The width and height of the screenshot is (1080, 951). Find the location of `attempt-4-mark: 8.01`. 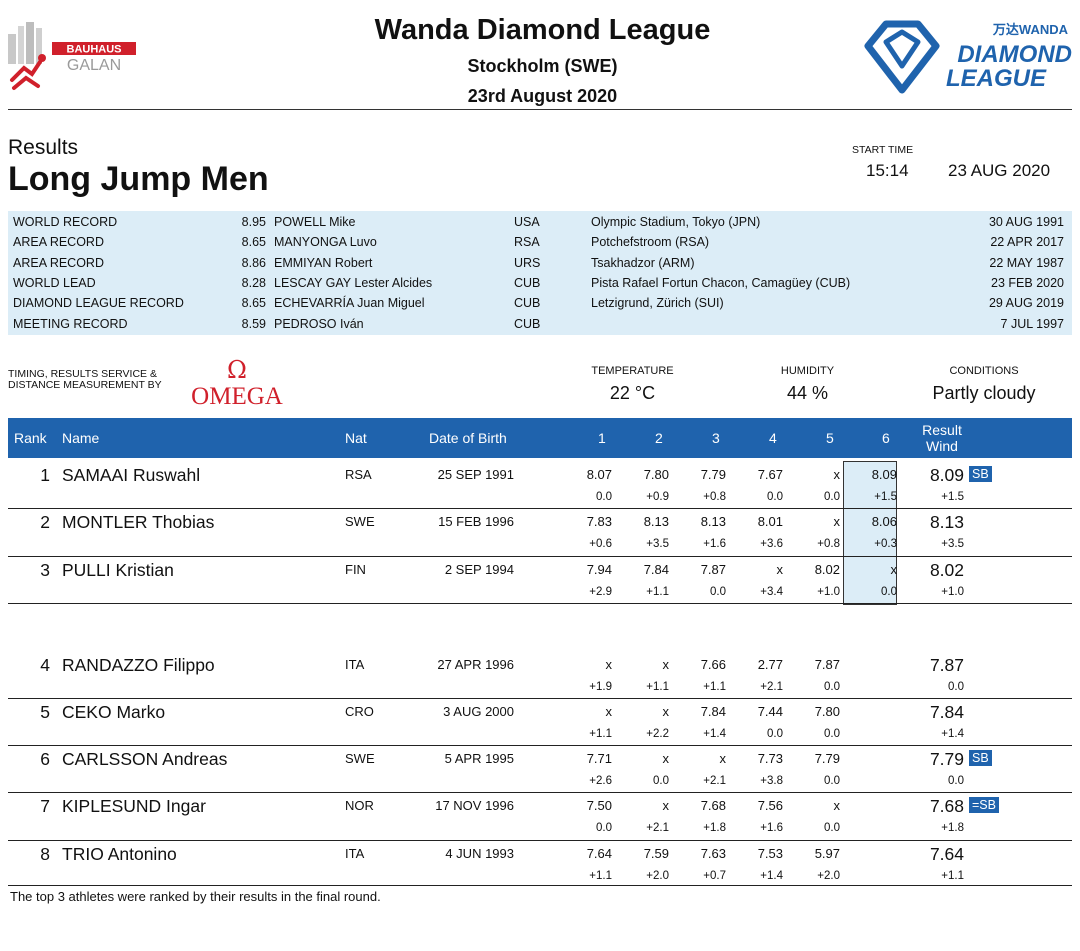

attempt-4-mark: 8.01 is located at coordinates (770, 521).